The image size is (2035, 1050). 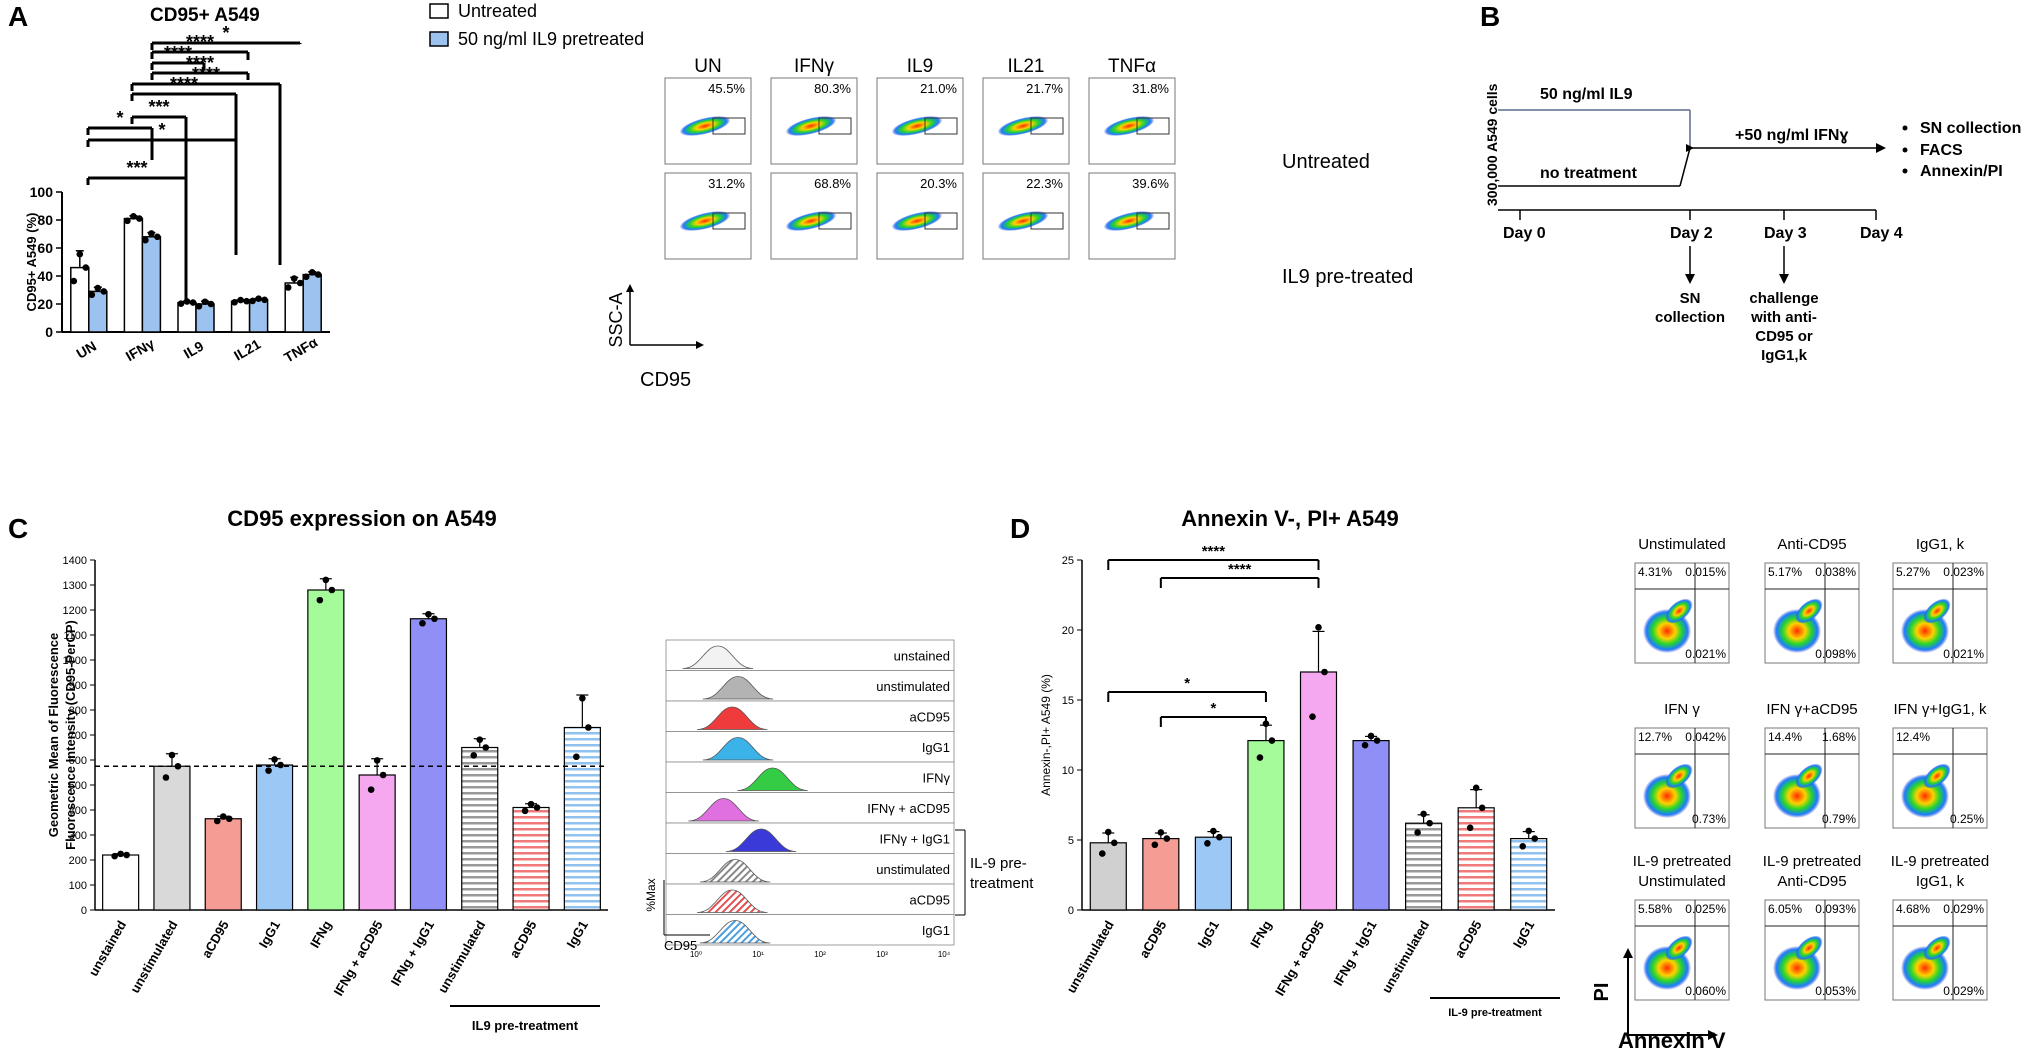 What do you see at coordinates (1690, 279) in the screenshot?
I see `b-day2-arrowhead` at bounding box center [1690, 279].